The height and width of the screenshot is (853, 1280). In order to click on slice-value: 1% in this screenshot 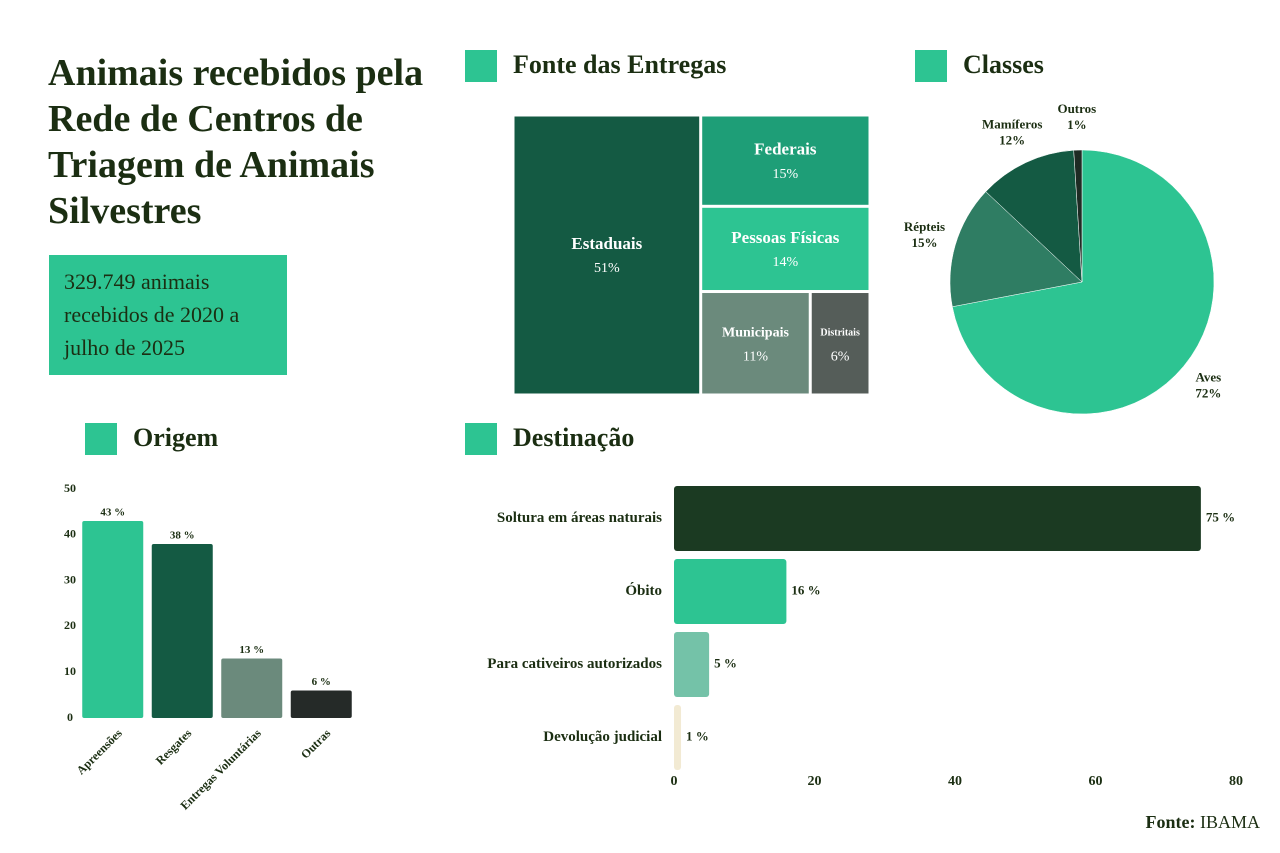, I will do `click(1077, 124)`.